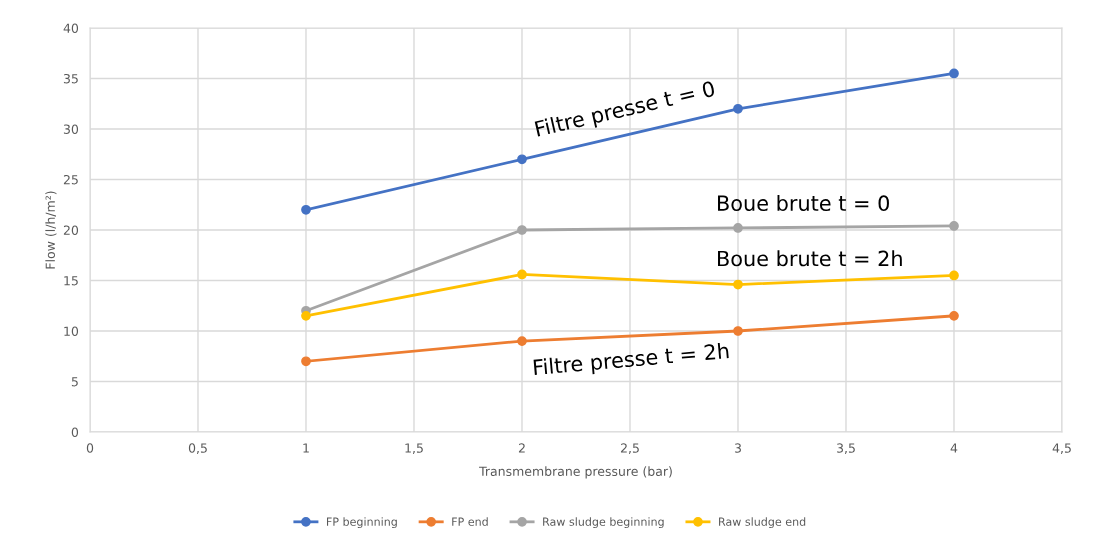 Image resolution: width=1101 pixels, height=549 pixels. What do you see at coordinates (70, 179) in the screenshot?
I see `y-tick-label: 25` at bounding box center [70, 179].